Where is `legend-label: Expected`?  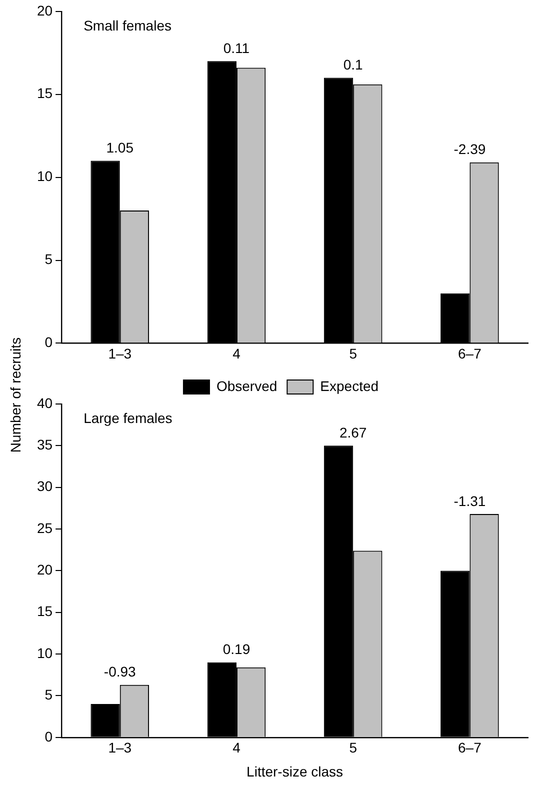
legend-label: Expected is located at coordinates (349, 386).